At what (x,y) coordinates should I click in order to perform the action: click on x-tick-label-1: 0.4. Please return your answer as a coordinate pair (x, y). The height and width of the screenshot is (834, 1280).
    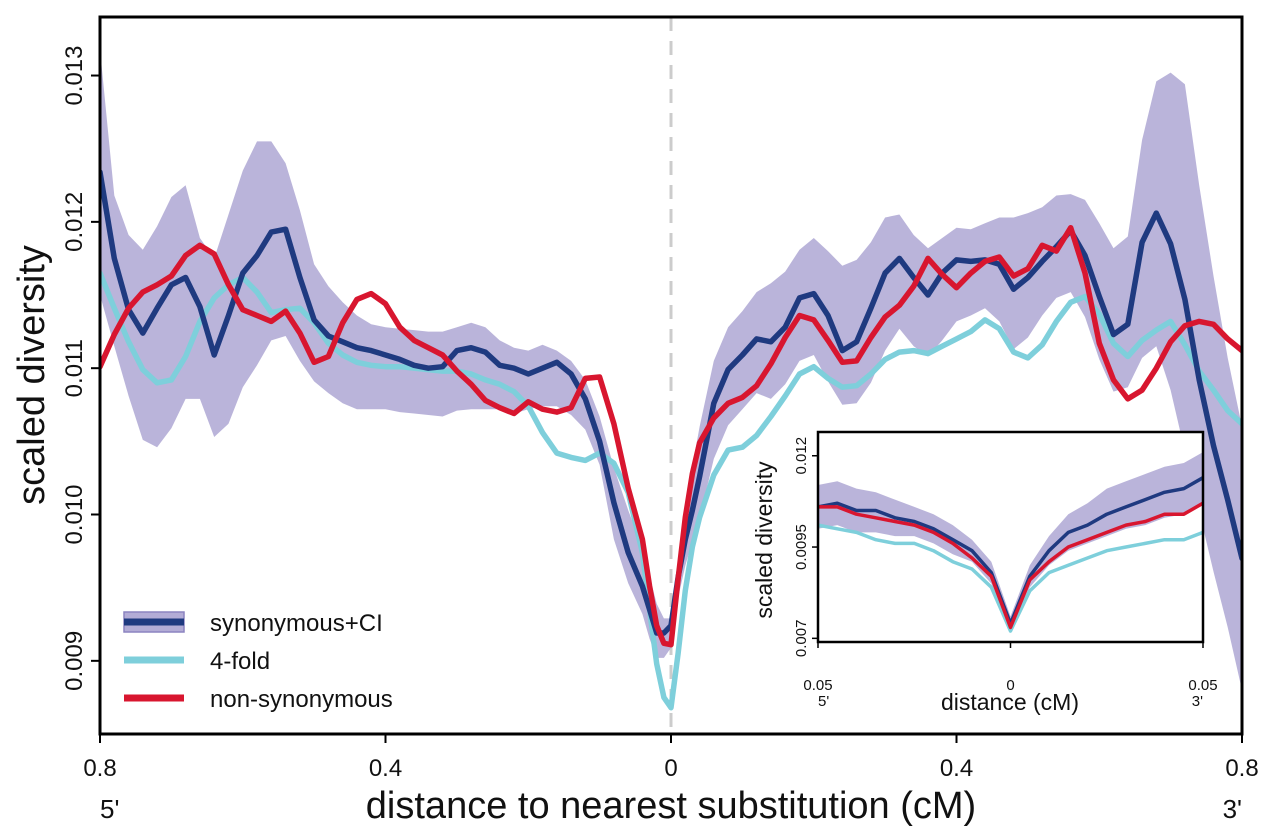
    Looking at the image, I should click on (385, 768).